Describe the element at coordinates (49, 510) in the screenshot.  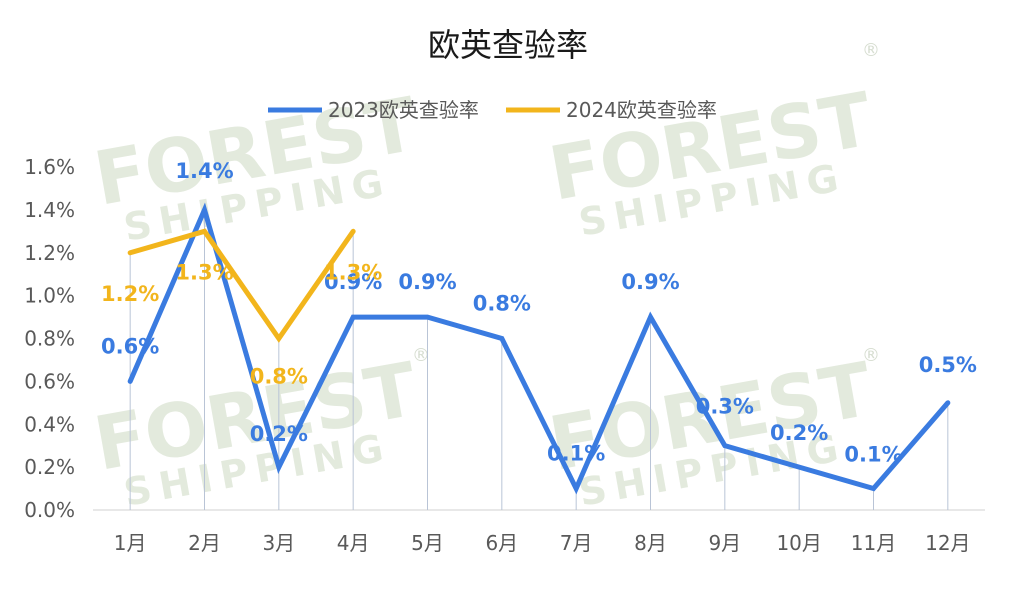
I see `y-tick-label: 0.0%` at that location.